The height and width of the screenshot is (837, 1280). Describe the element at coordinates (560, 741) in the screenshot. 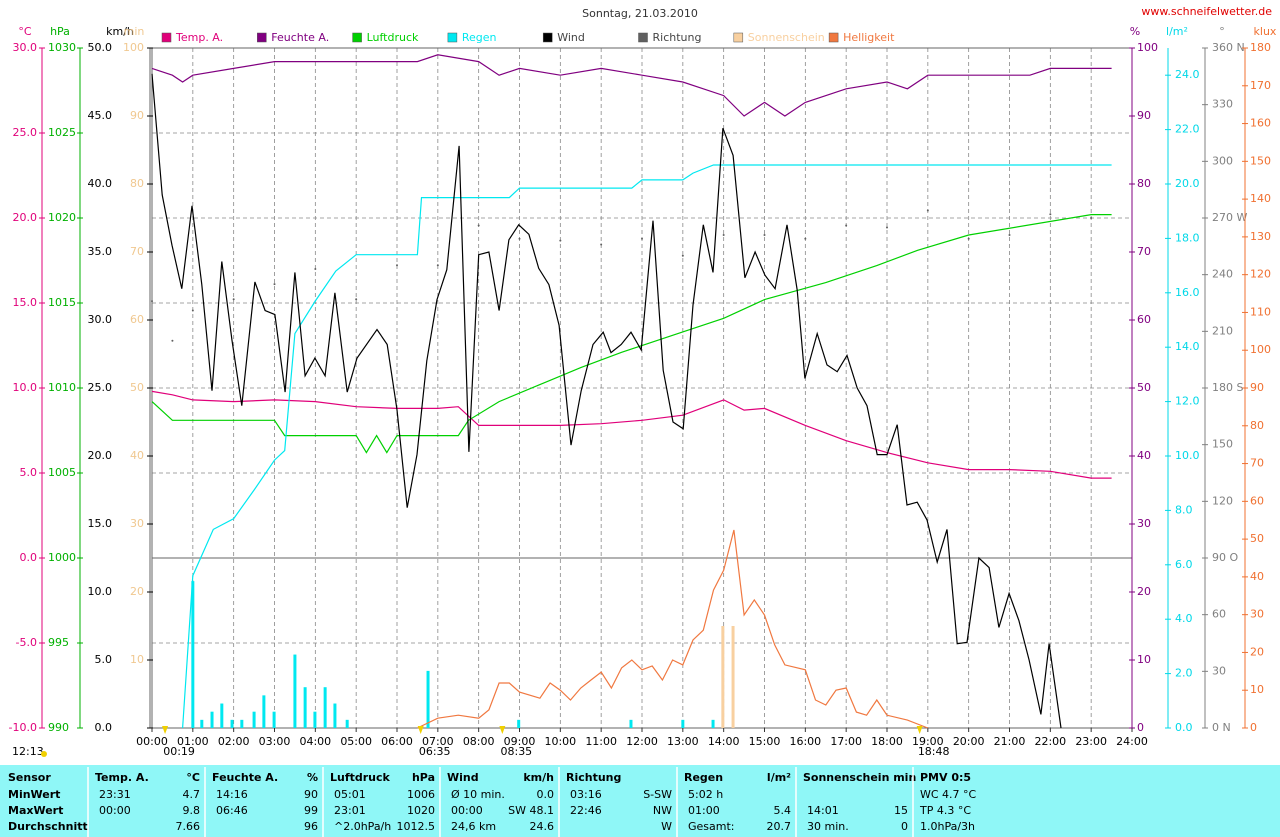

I see `x-tick-label: 10:00` at that location.